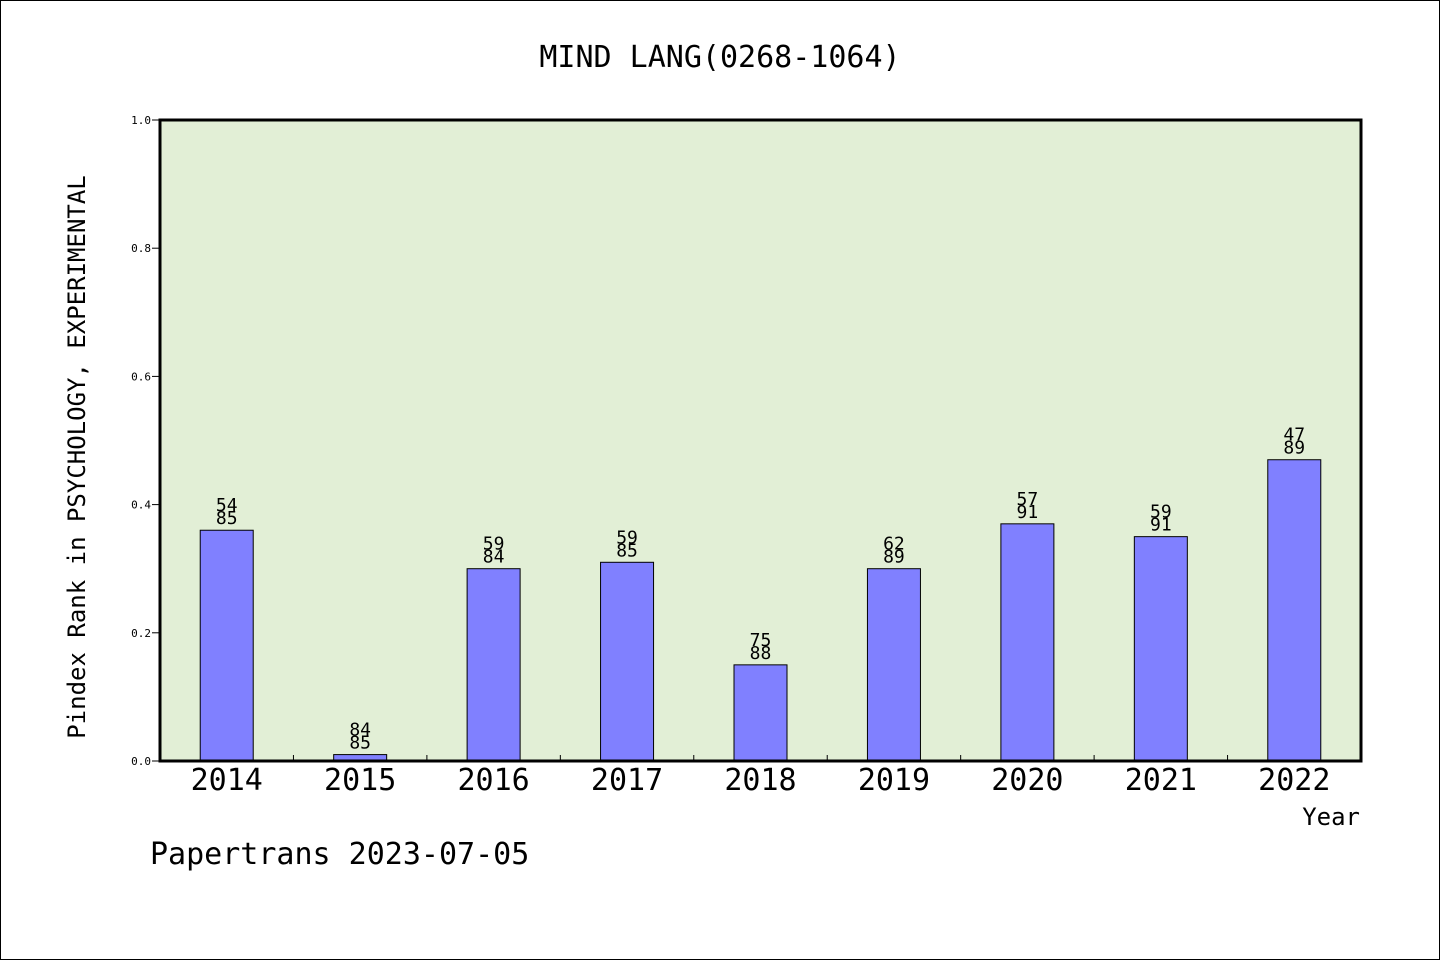 This screenshot has height=960, width=1440. Describe the element at coordinates (360, 730) in the screenshot. I see `bar-rank-label: 84` at that location.